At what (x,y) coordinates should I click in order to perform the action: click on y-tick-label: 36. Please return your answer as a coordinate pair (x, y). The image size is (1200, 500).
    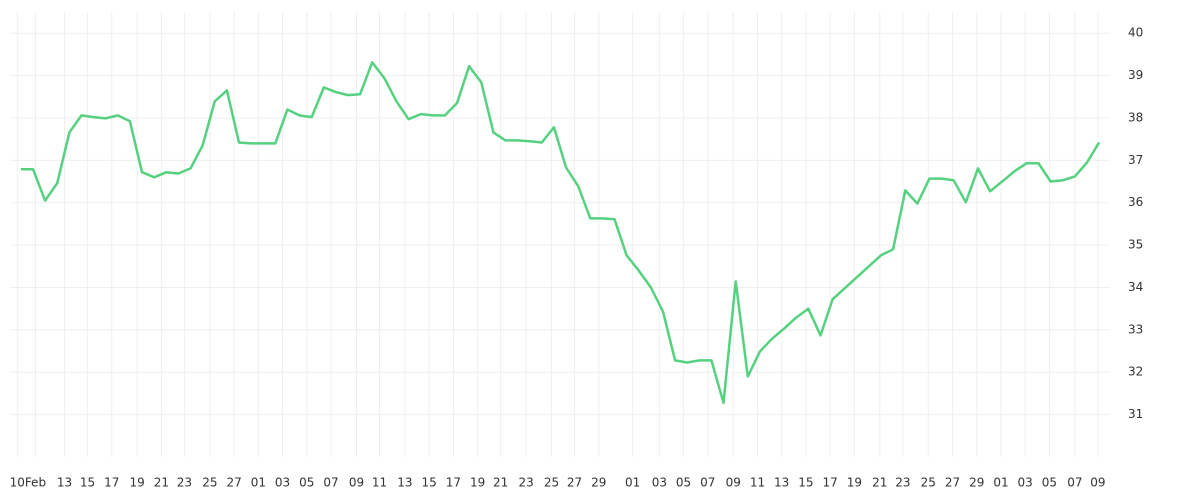
    Looking at the image, I should click on (1135, 202).